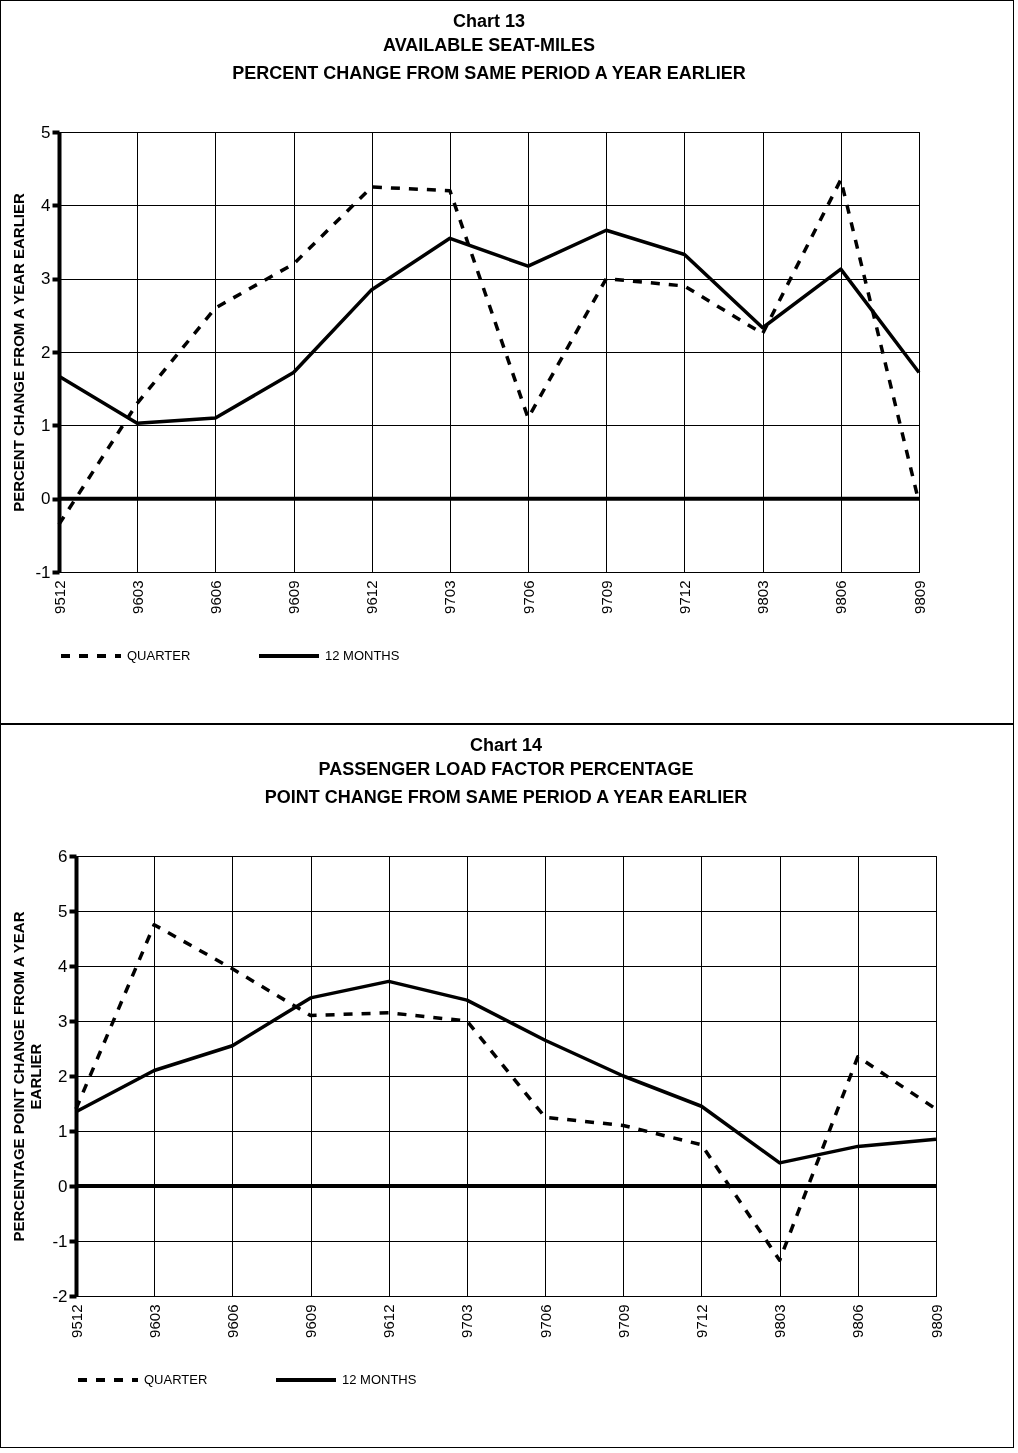  Describe the element at coordinates (506, 783) in the screenshot. I see `chart-subtitle: PASSENGER LOAD FACTOR PERCENTAGE POINT CHANGE FROM SAME PERIOD A YEAR EARLIER` at that location.